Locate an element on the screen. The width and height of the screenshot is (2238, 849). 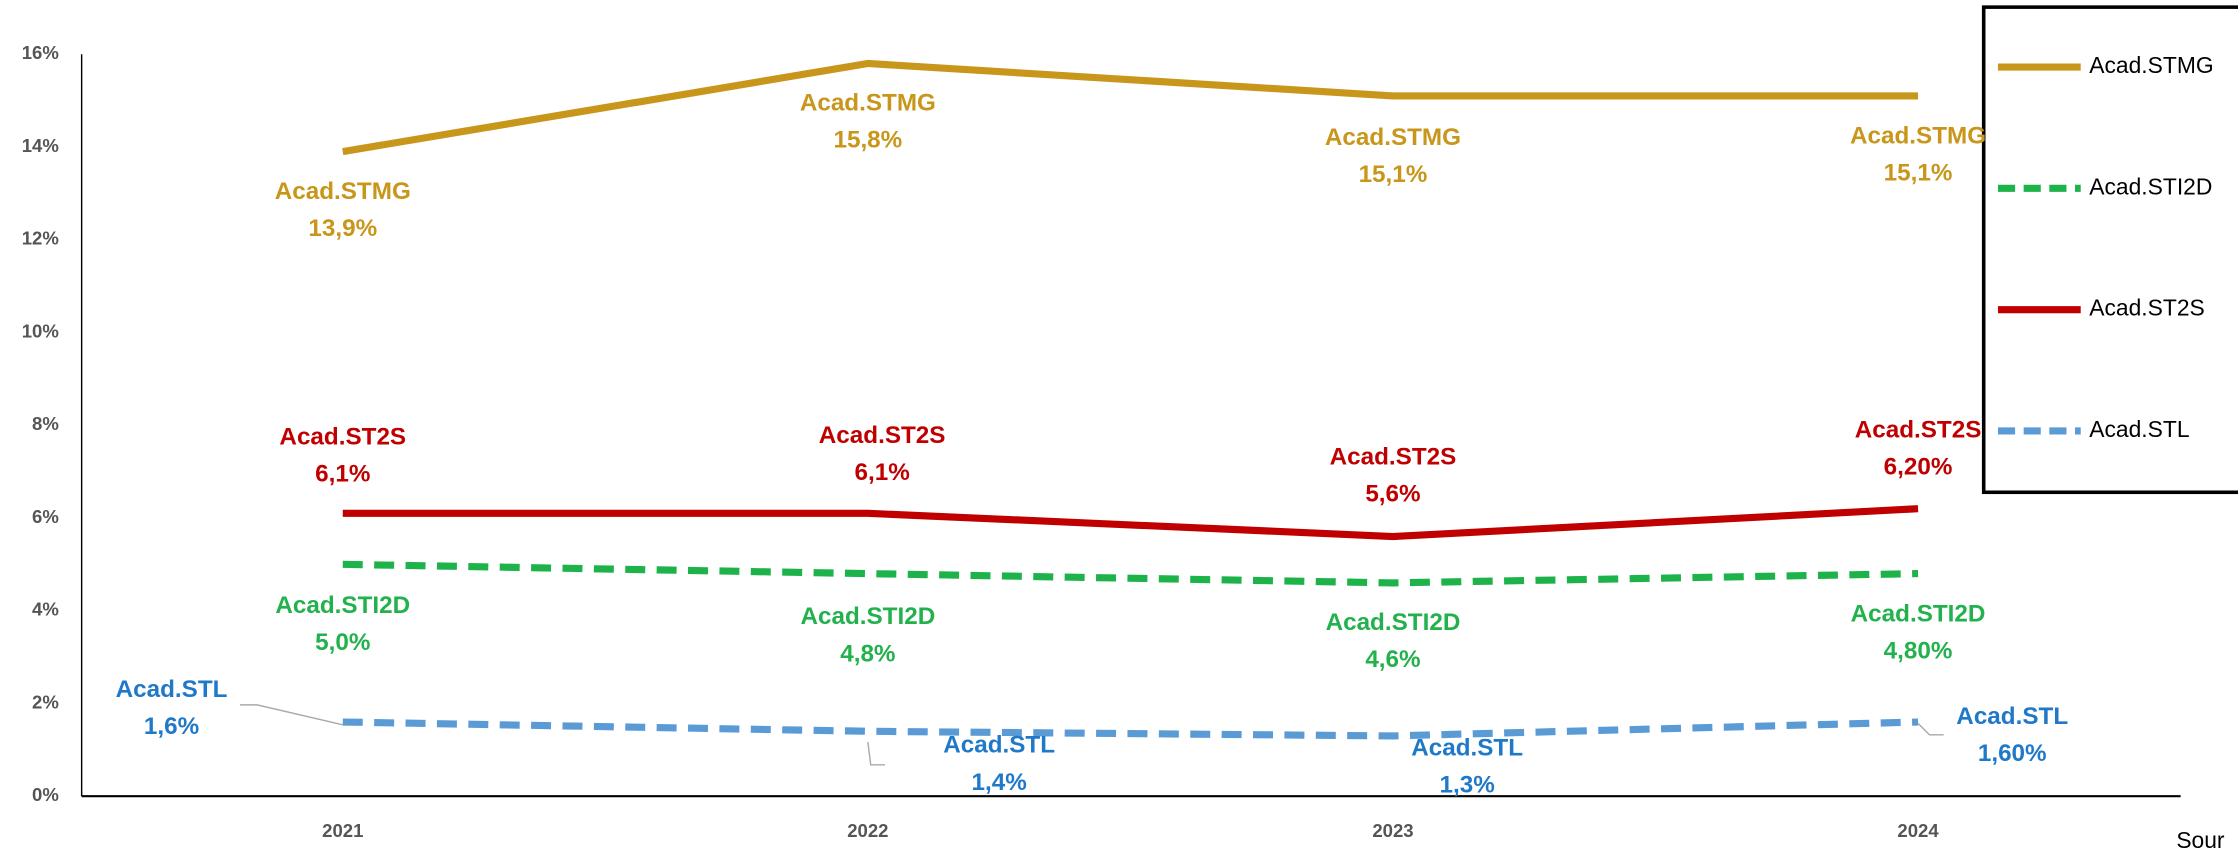
data-label: 1,60% is located at coordinates (2012, 753).